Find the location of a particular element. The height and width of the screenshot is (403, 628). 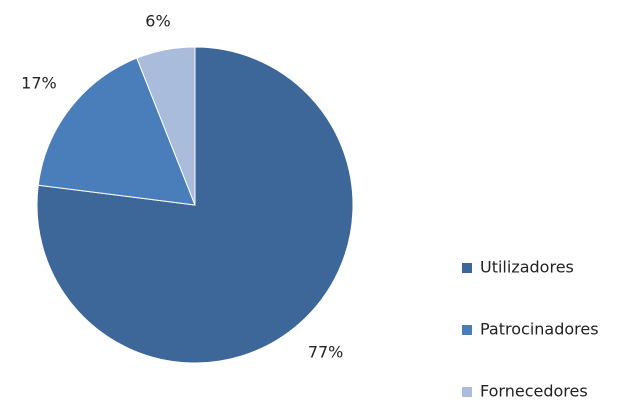

data-label: 77% is located at coordinates (326, 352).